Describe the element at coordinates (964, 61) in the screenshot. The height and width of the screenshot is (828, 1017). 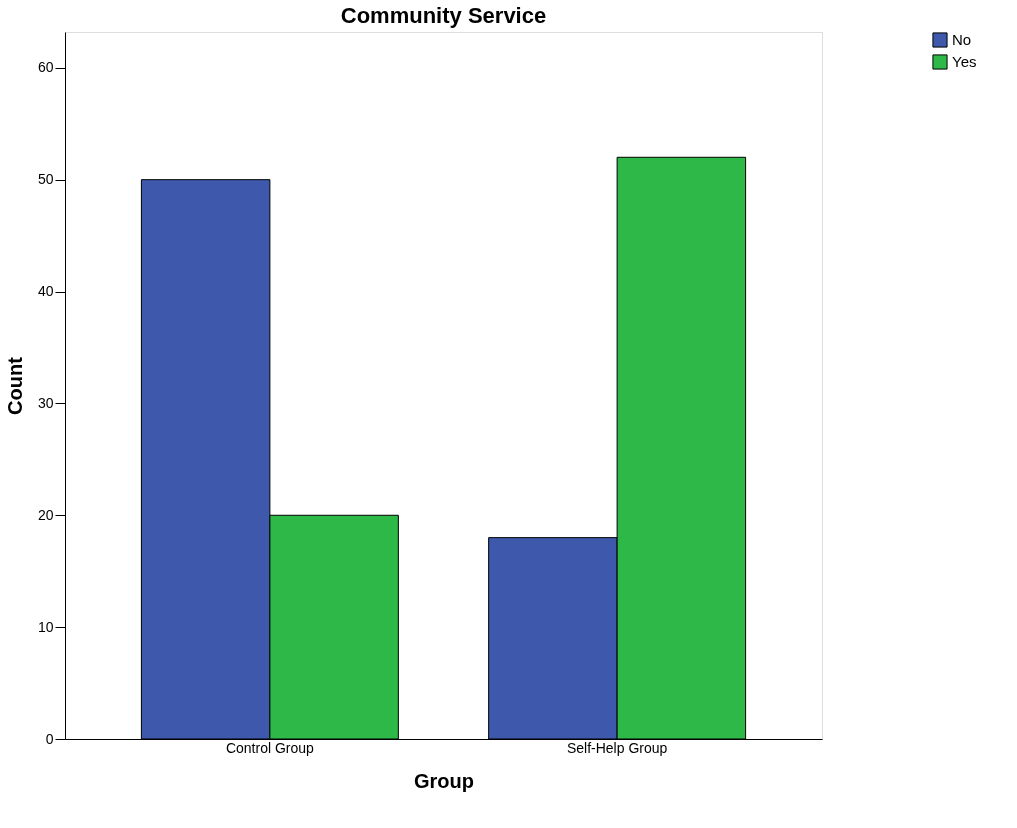
I see `legend-label: Yes` at that location.